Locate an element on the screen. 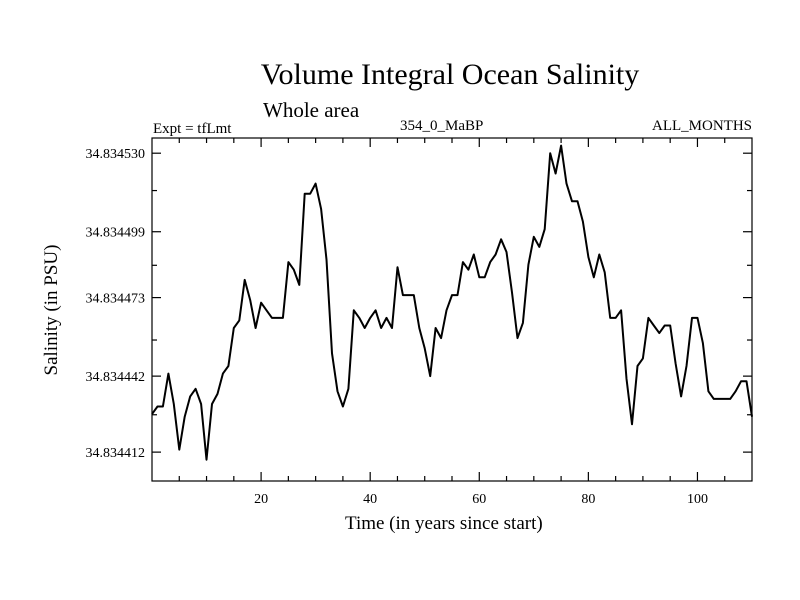 This screenshot has width=800, height=600. x-tick-label: 60 is located at coordinates (479, 499).